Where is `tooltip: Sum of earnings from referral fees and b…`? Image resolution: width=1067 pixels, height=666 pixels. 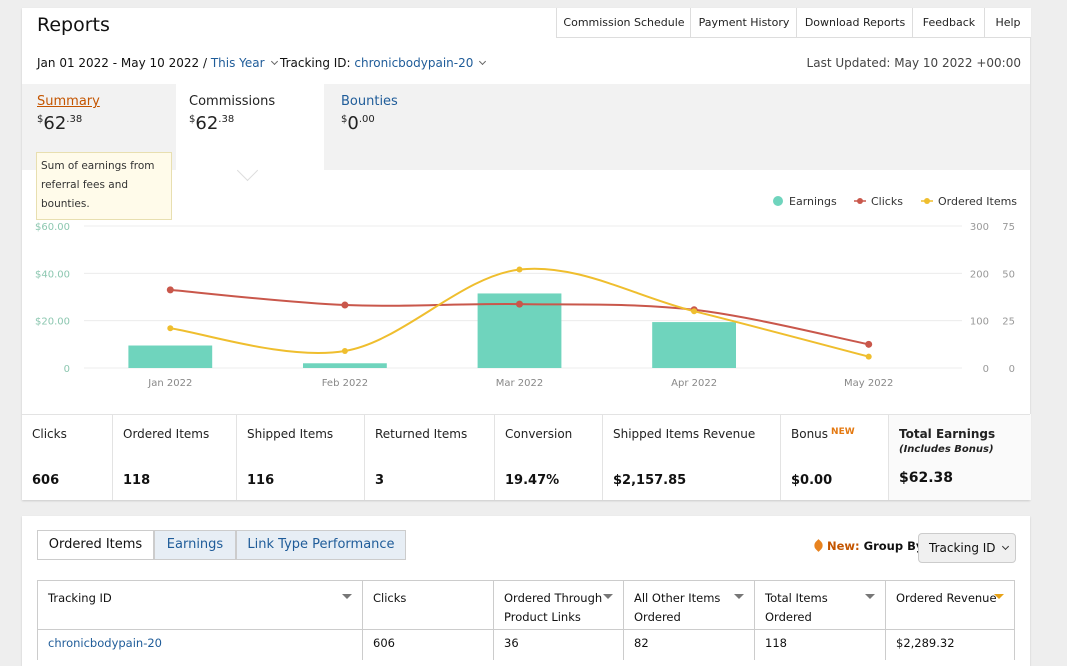 tooltip: Sum of earnings from referral fees and b… is located at coordinates (104, 186).